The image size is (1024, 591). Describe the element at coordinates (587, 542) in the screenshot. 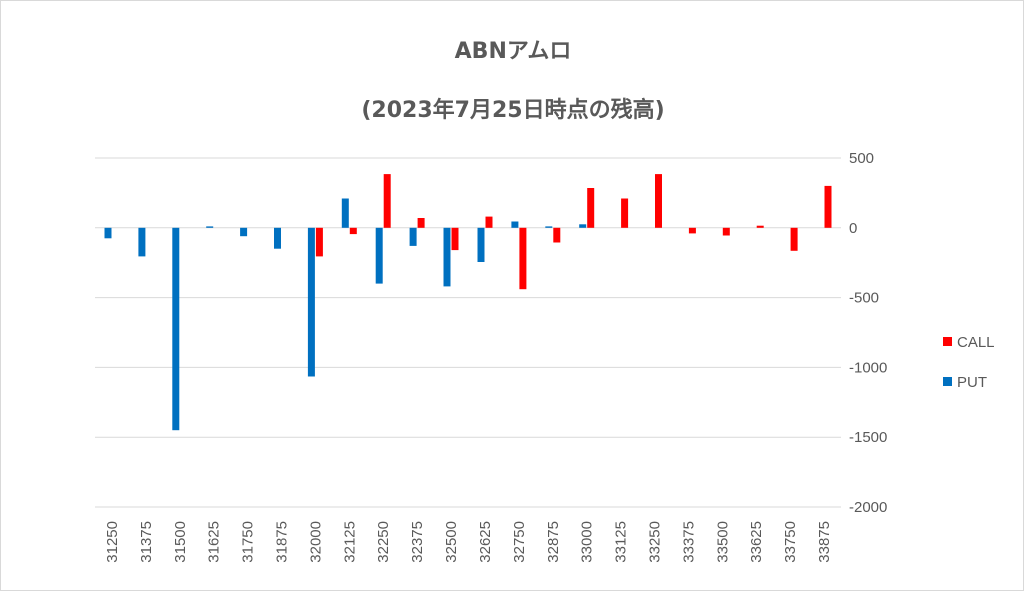

I see `x-tick-label: 33000` at that location.